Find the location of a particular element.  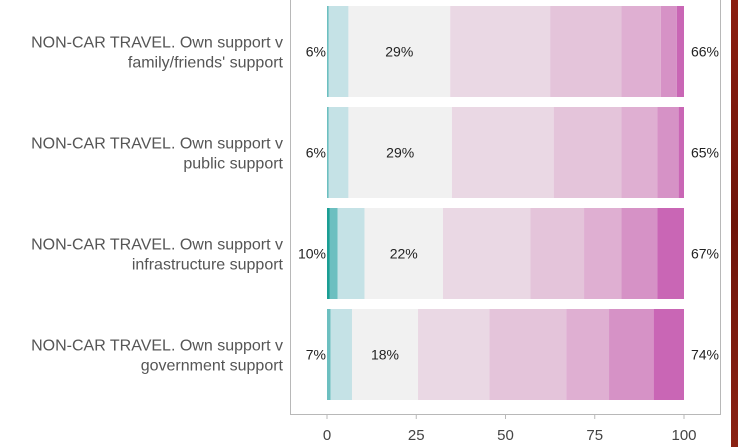

x-tick-label: 50 is located at coordinates (505, 435).